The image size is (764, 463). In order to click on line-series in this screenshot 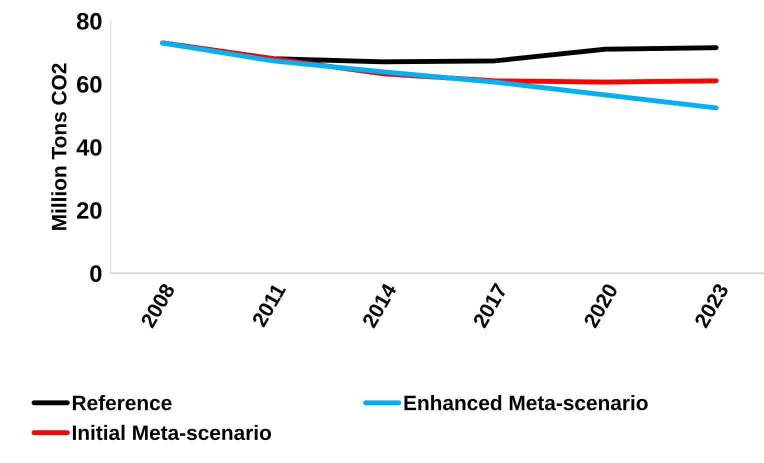, I will do `click(439, 75)`.